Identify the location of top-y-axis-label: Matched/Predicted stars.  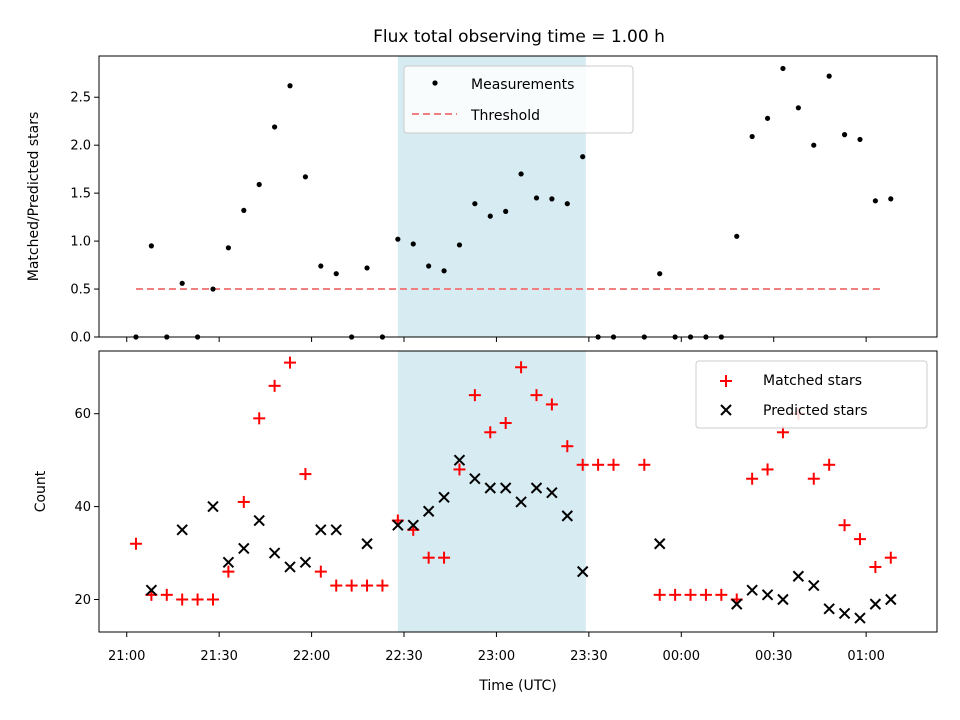
(34, 197).